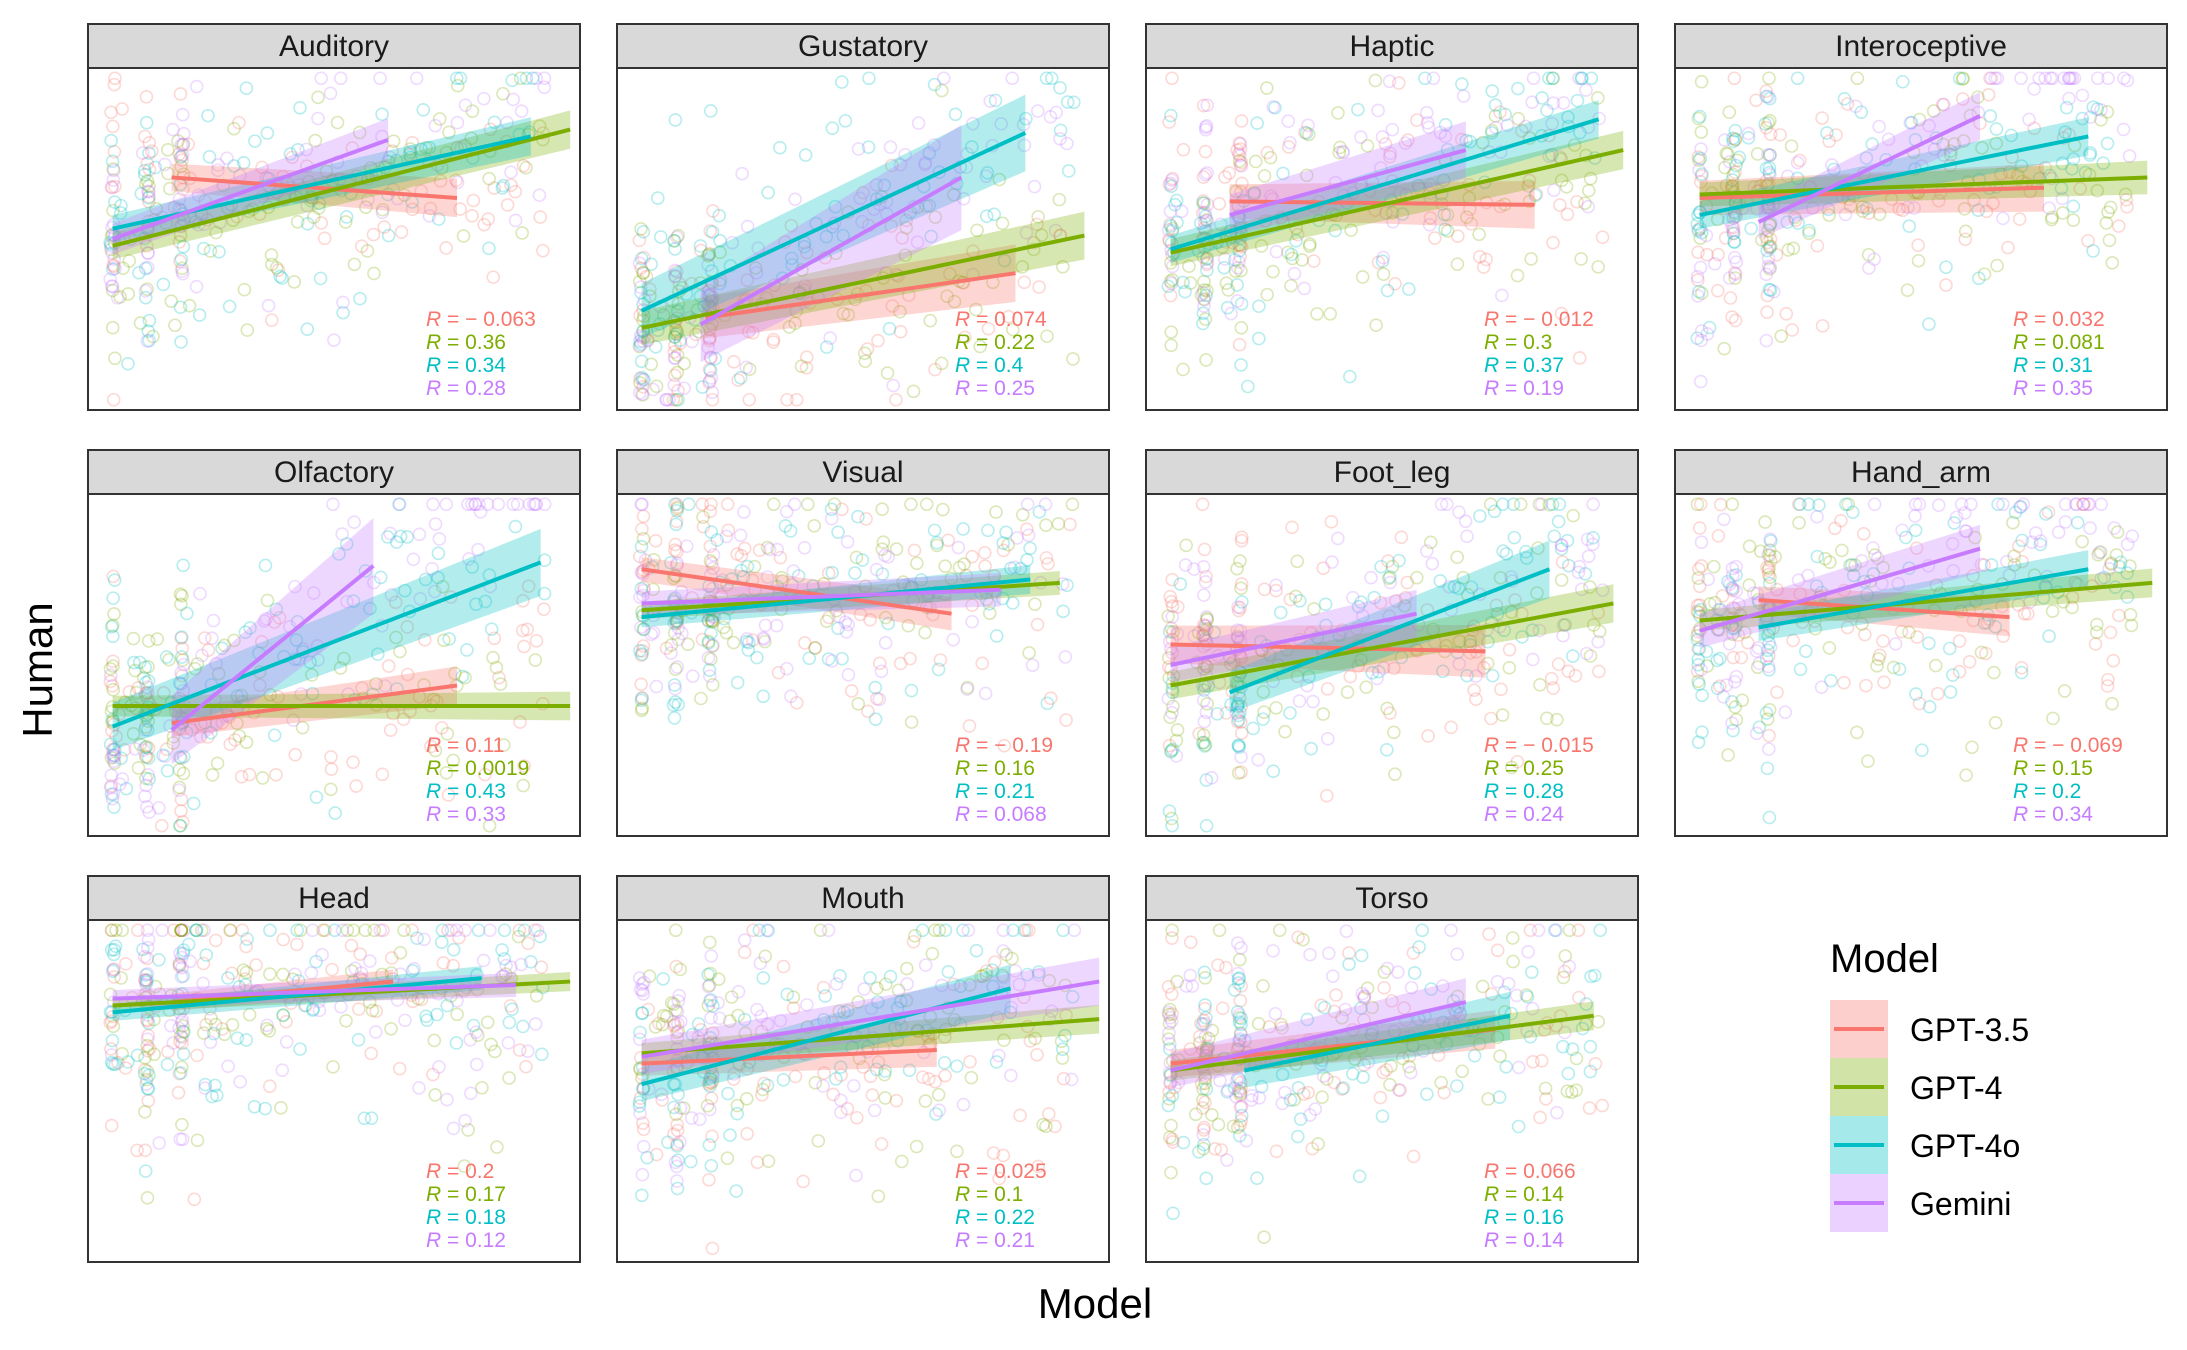  I want to click on points-gemini, so click(1383, 196).